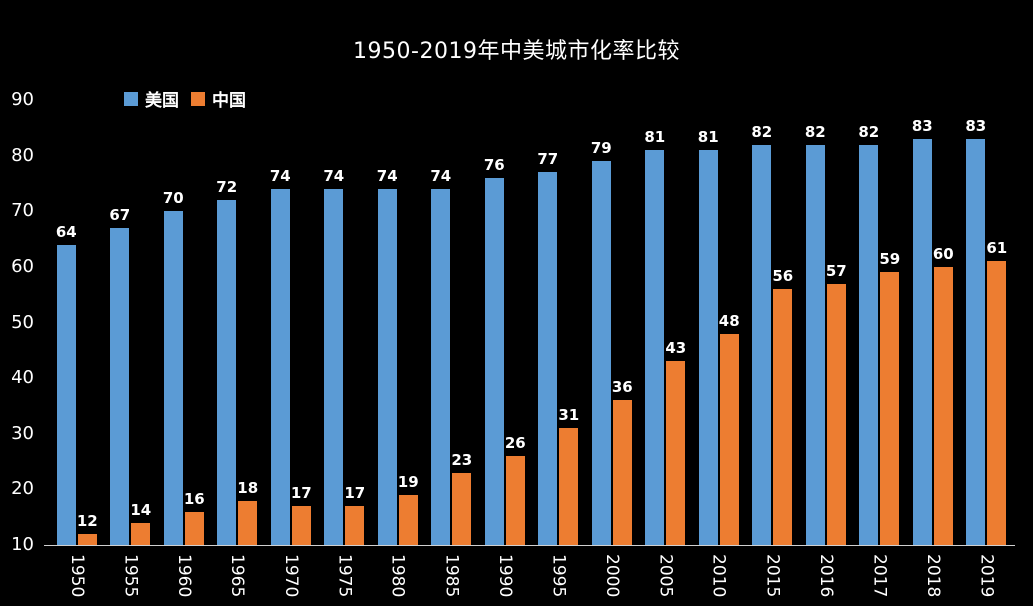 This screenshot has width=1033, height=606. What do you see at coordinates (387, 356) in the screenshot?
I see `us-bar-1980: 74` at bounding box center [387, 356].